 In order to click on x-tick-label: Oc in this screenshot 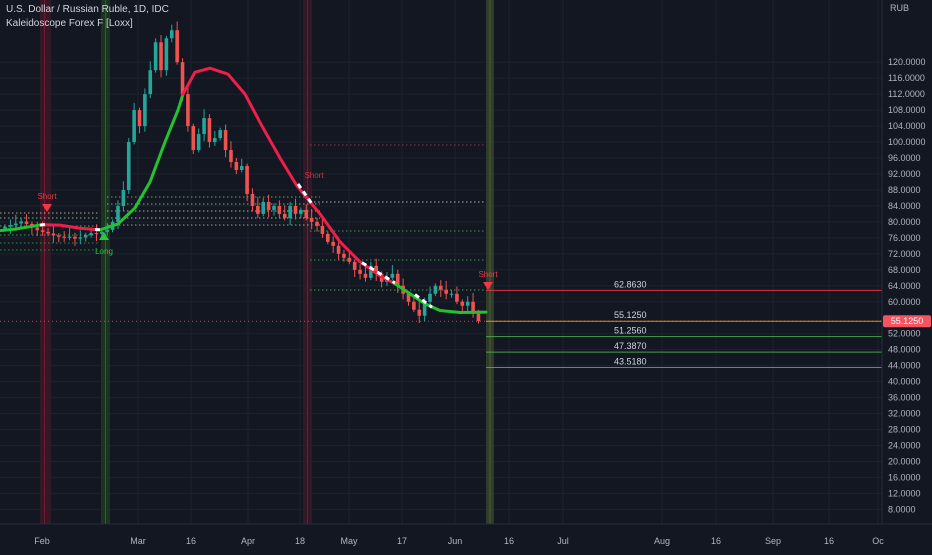, I will do `click(878, 541)`.